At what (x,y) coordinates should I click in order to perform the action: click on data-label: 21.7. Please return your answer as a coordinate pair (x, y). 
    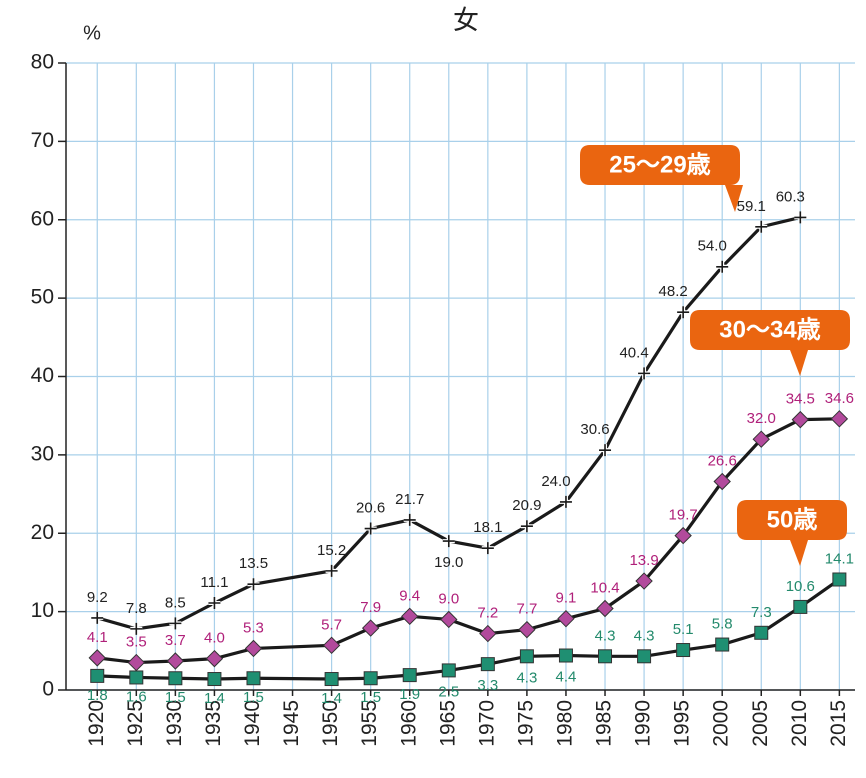
    Looking at the image, I should click on (409, 499).